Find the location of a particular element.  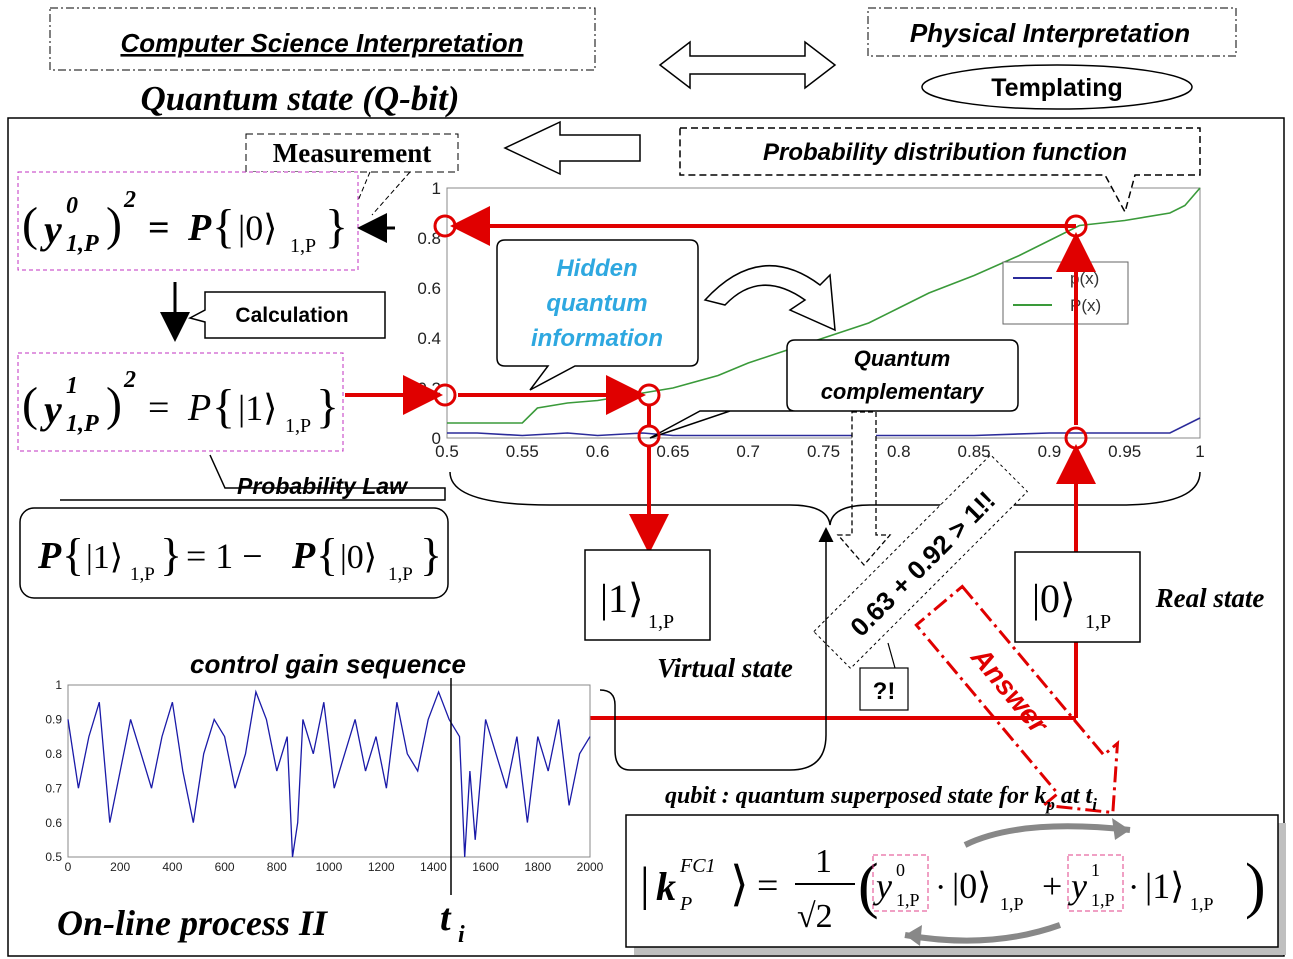

left-hollow-arrow-icon is located at coordinates (572, 148).